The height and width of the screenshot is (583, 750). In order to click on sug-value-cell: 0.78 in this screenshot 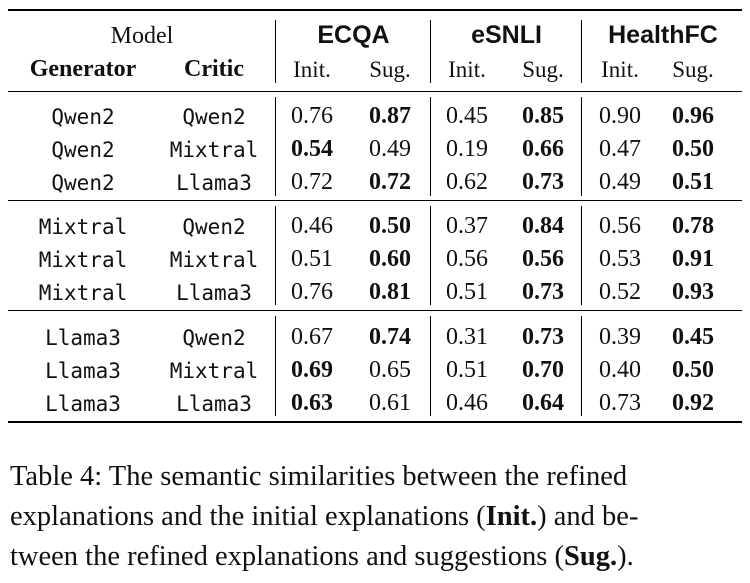, I will do `click(693, 226)`.